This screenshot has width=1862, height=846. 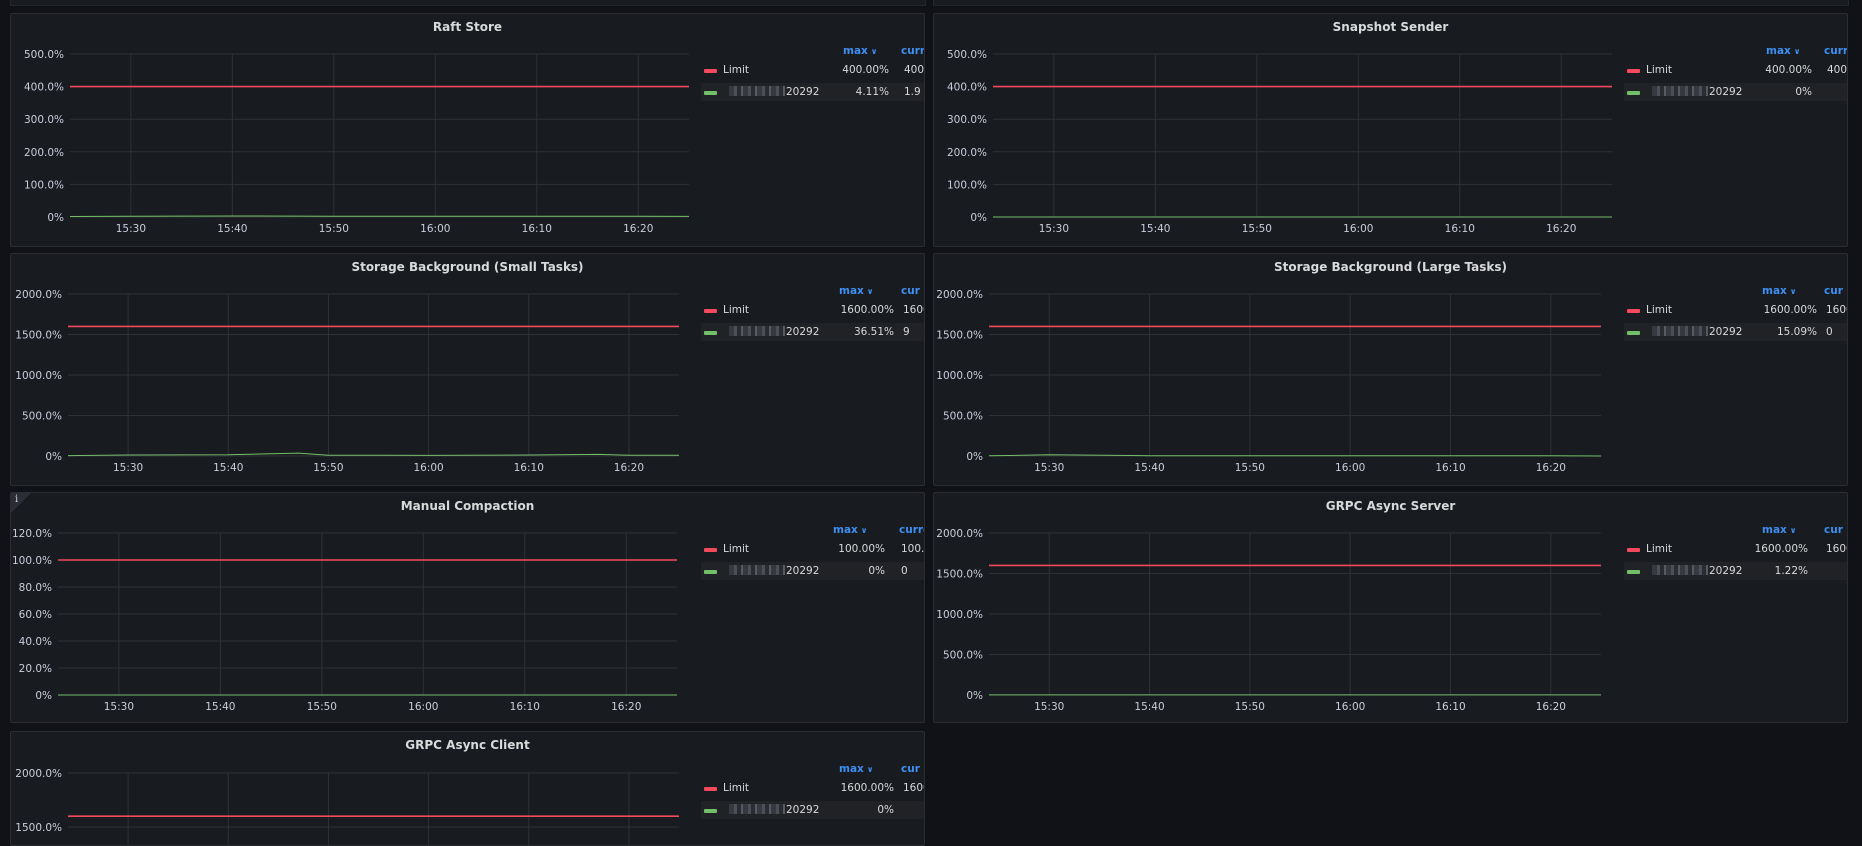 What do you see at coordinates (1390, 506) in the screenshot?
I see `panel-title: GRPC Async Server` at bounding box center [1390, 506].